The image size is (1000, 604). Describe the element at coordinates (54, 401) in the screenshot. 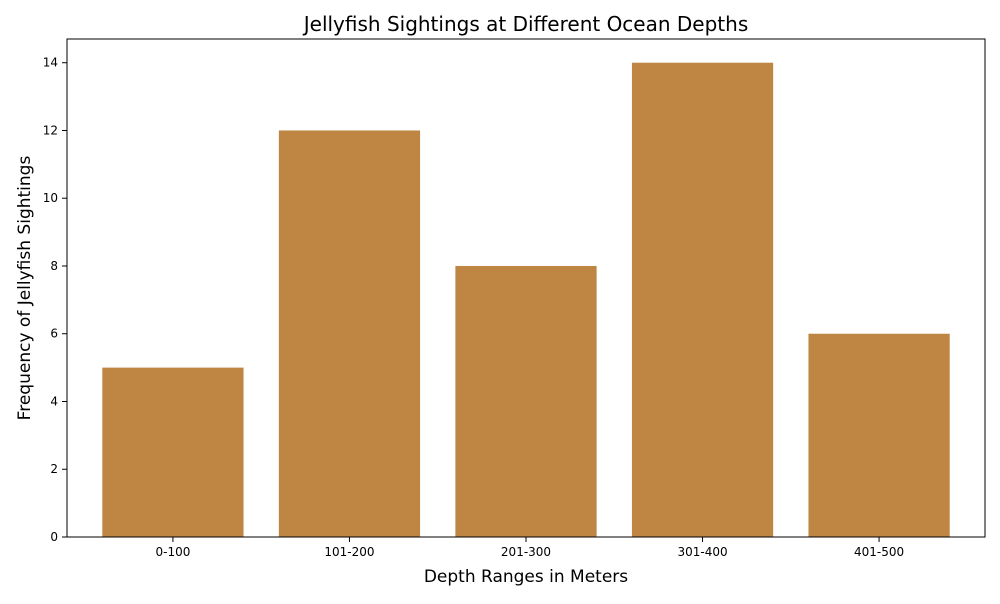

I see `y-tick-label: 4` at that location.